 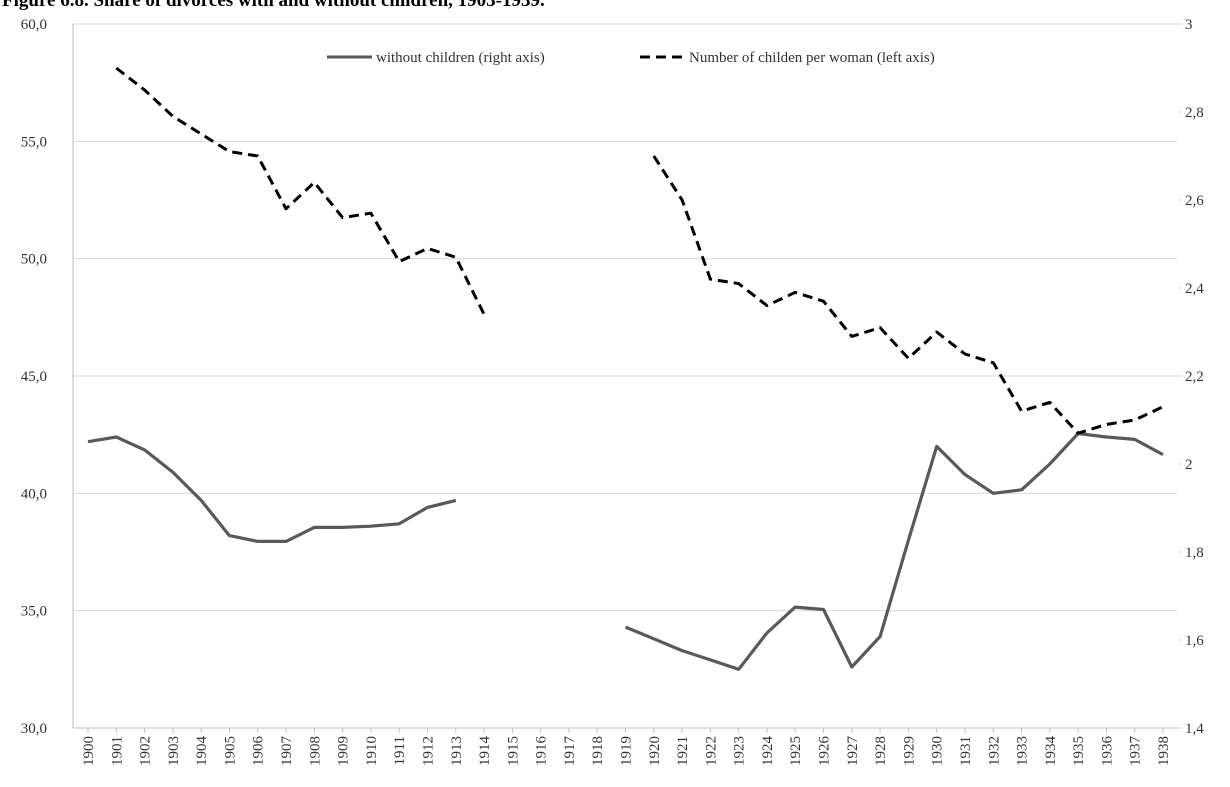 I want to click on legend-label: without children (right axis), so click(x=460, y=58).